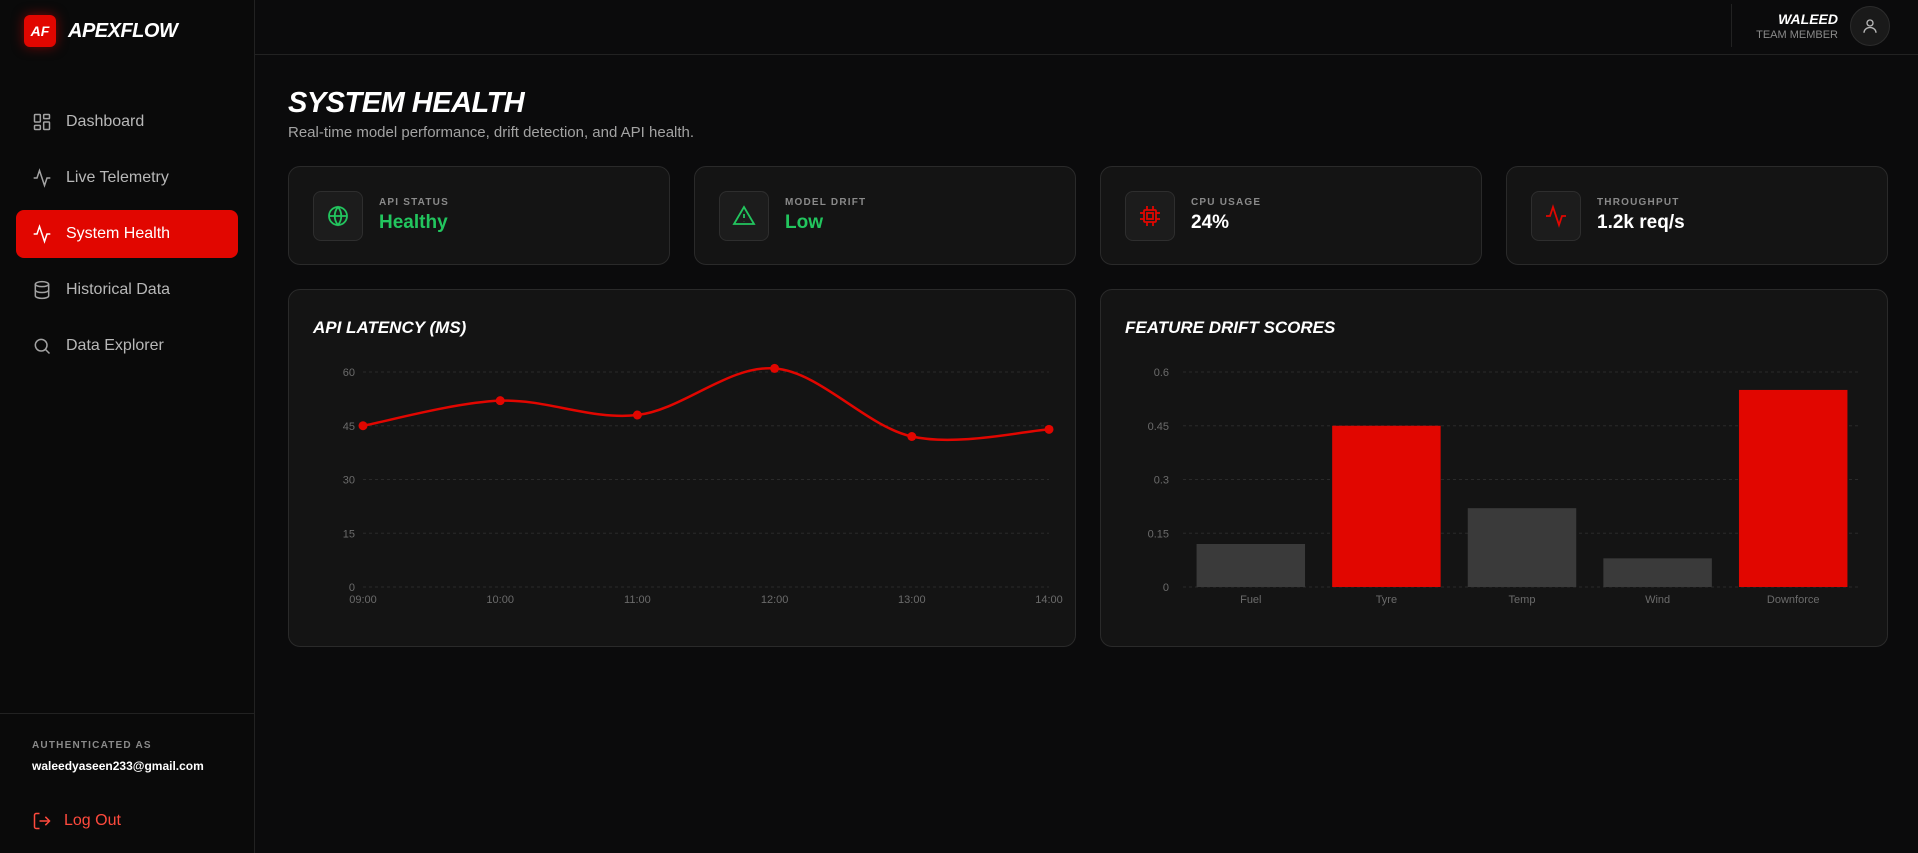  I want to click on x-tick-label: 10:00, so click(500, 600).